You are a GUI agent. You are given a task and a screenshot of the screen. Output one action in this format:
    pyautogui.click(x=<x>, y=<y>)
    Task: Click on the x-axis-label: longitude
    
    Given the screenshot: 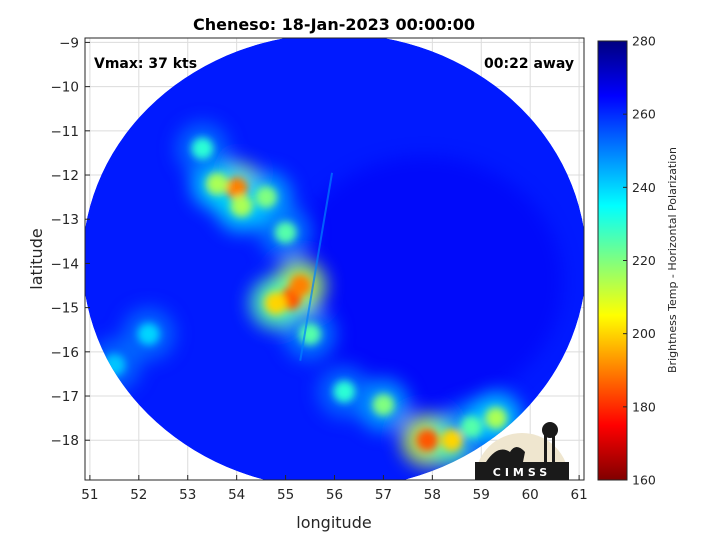 What is the action you would take?
    pyautogui.click(x=333, y=522)
    